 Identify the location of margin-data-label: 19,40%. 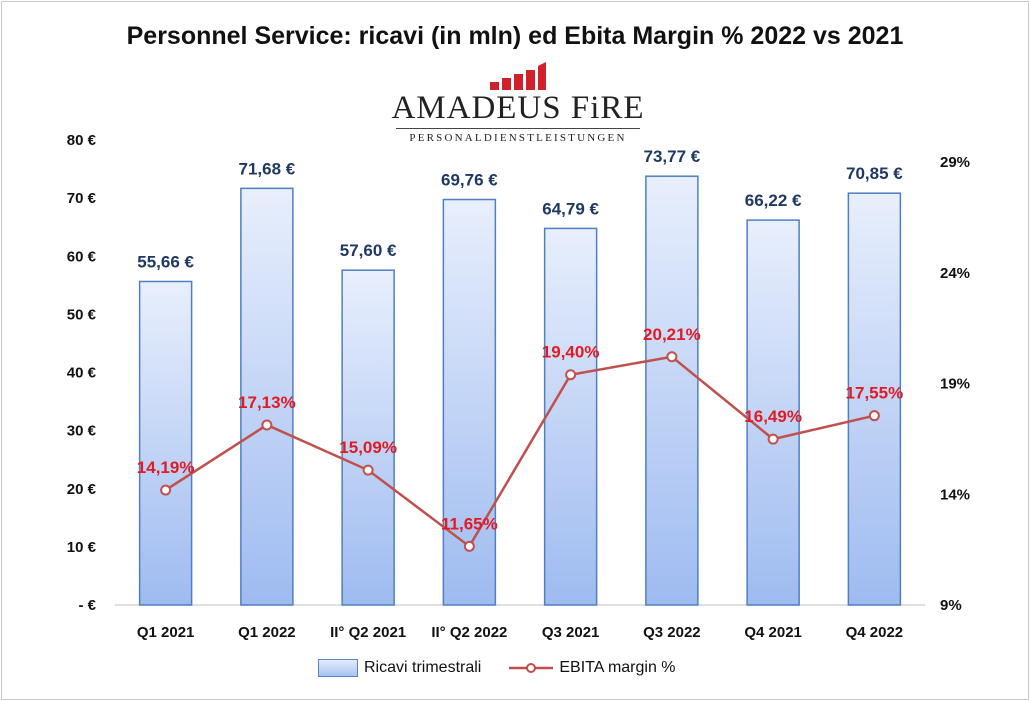
(571, 352).